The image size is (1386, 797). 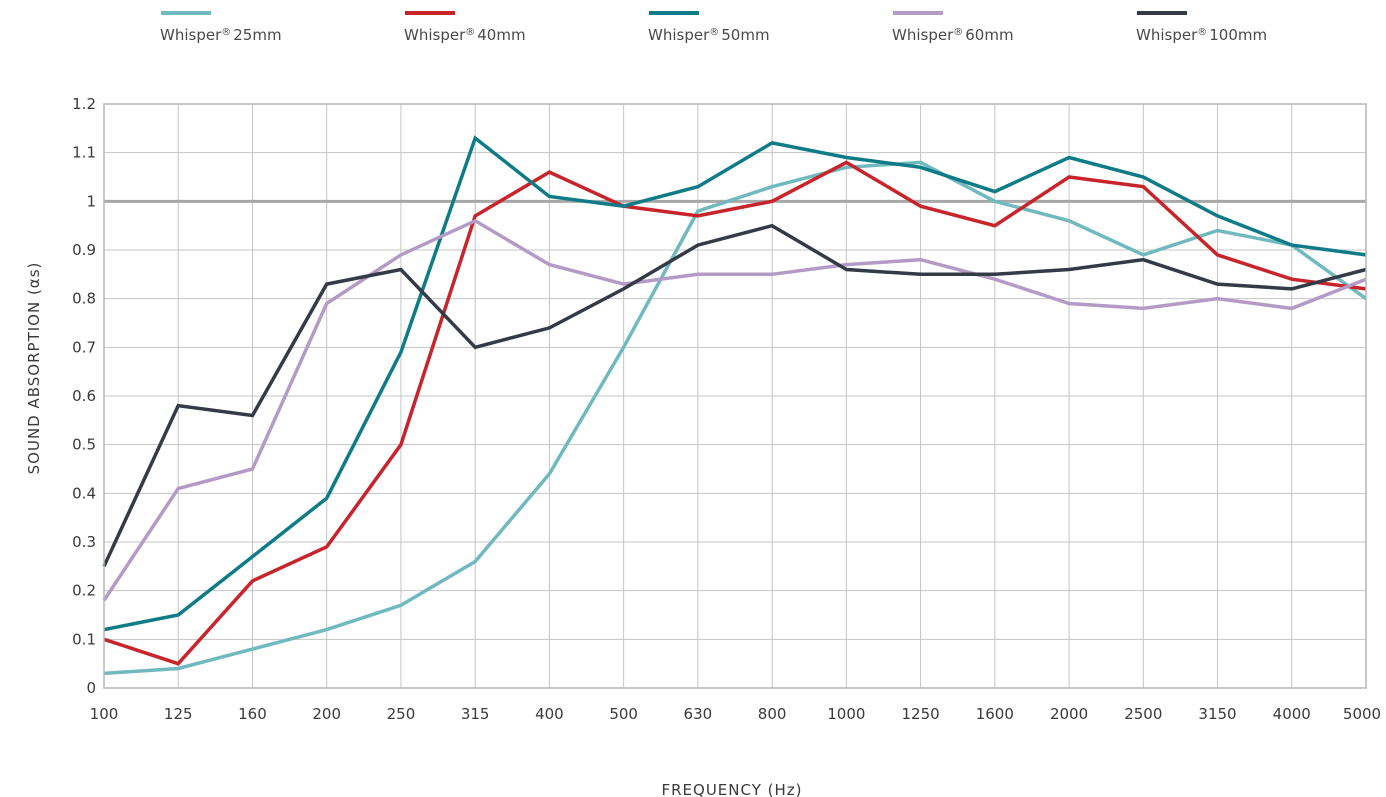 What do you see at coordinates (475, 714) in the screenshot?
I see `x-tick-label: 315` at bounding box center [475, 714].